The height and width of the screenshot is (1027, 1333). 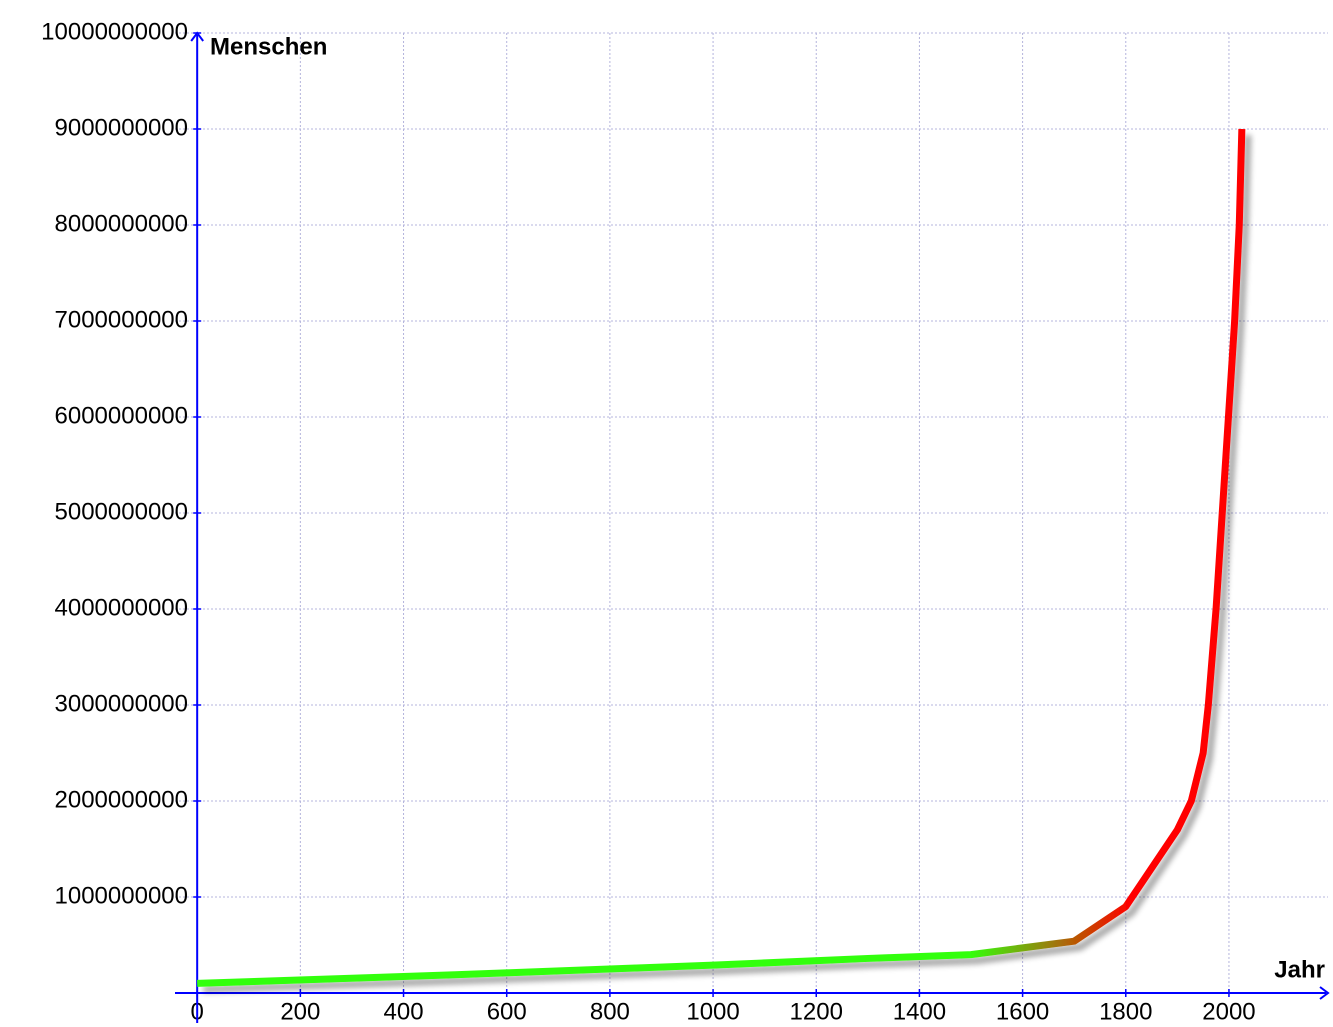 What do you see at coordinates (1299, 969) in the screenshot?
I see `x-axis-label: Jahr` at bounding box center [1299, 969].